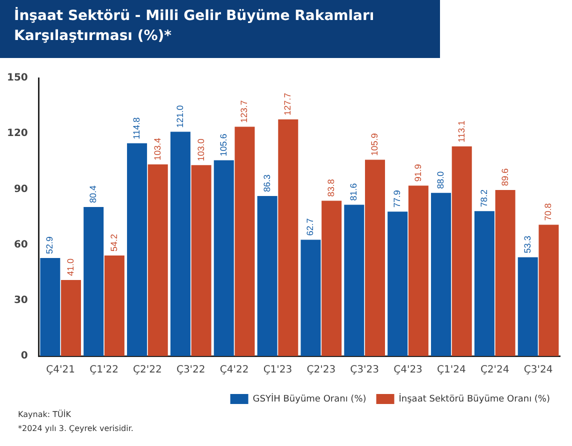 The width and height of the screenshot is (572, 446). I want to click on data-label: 114.8, so click(137, 128).